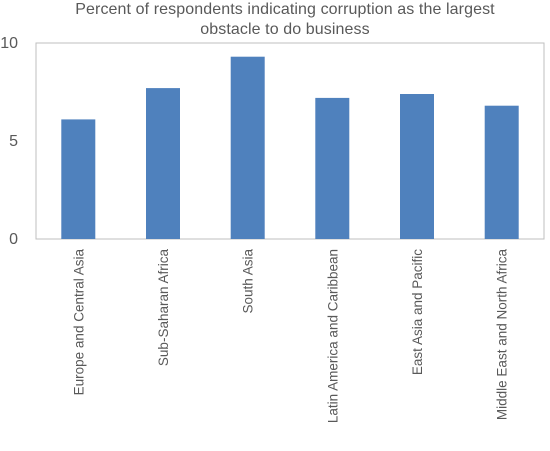  Describe the element at coordinates (248, 281) in the screenshot. I see `x-tick-label: South Asia` at that location.